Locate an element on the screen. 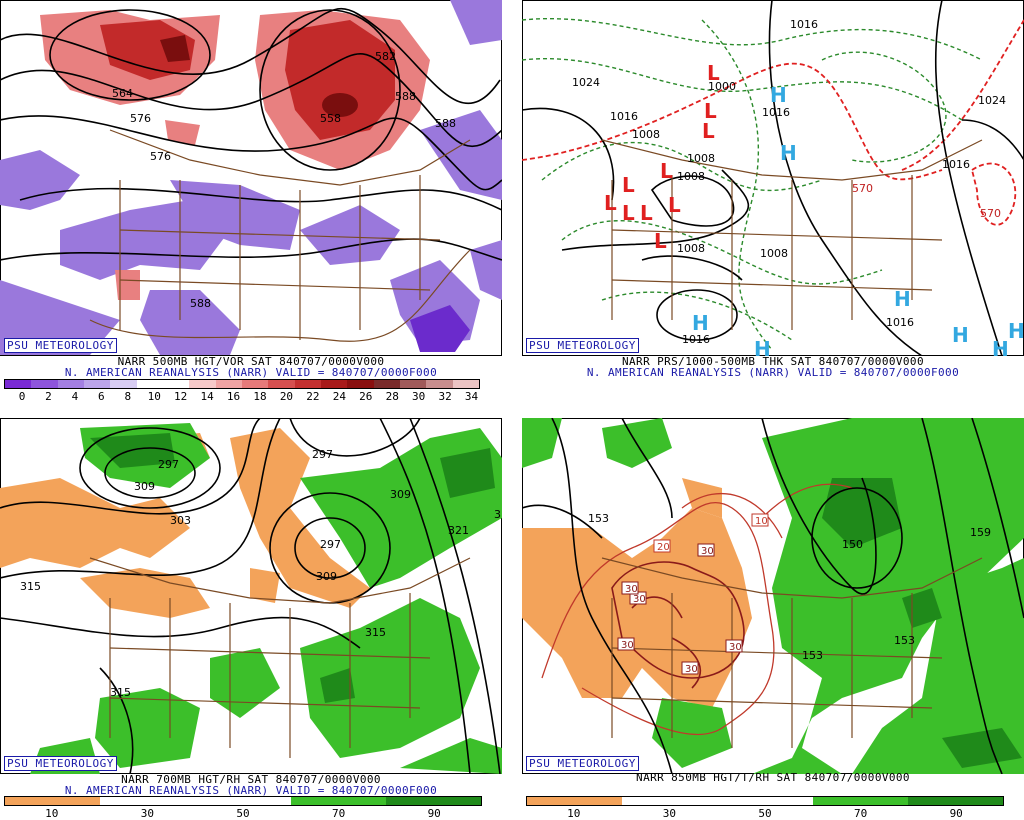 The height and width of the screenshot is (820, 1024). contour-label: 582 is located at coordinates (385, 56).